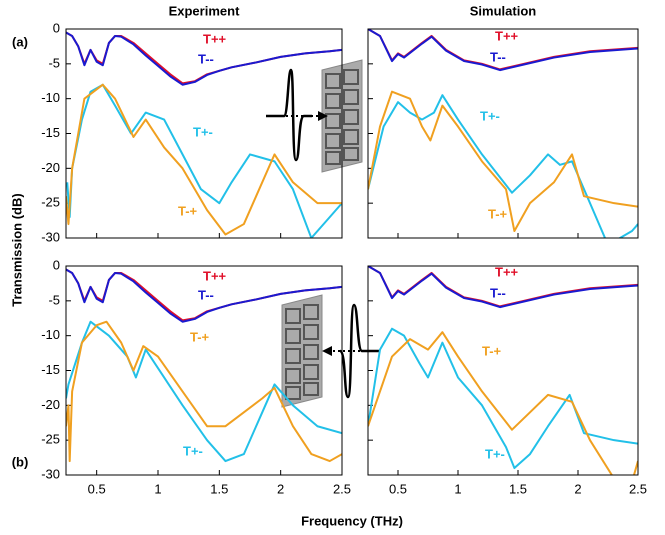 Image resolution: width=665 pixels, height=535 pixels. I want to click on y-axis-label: Transmission (dB), so click(16, 249).